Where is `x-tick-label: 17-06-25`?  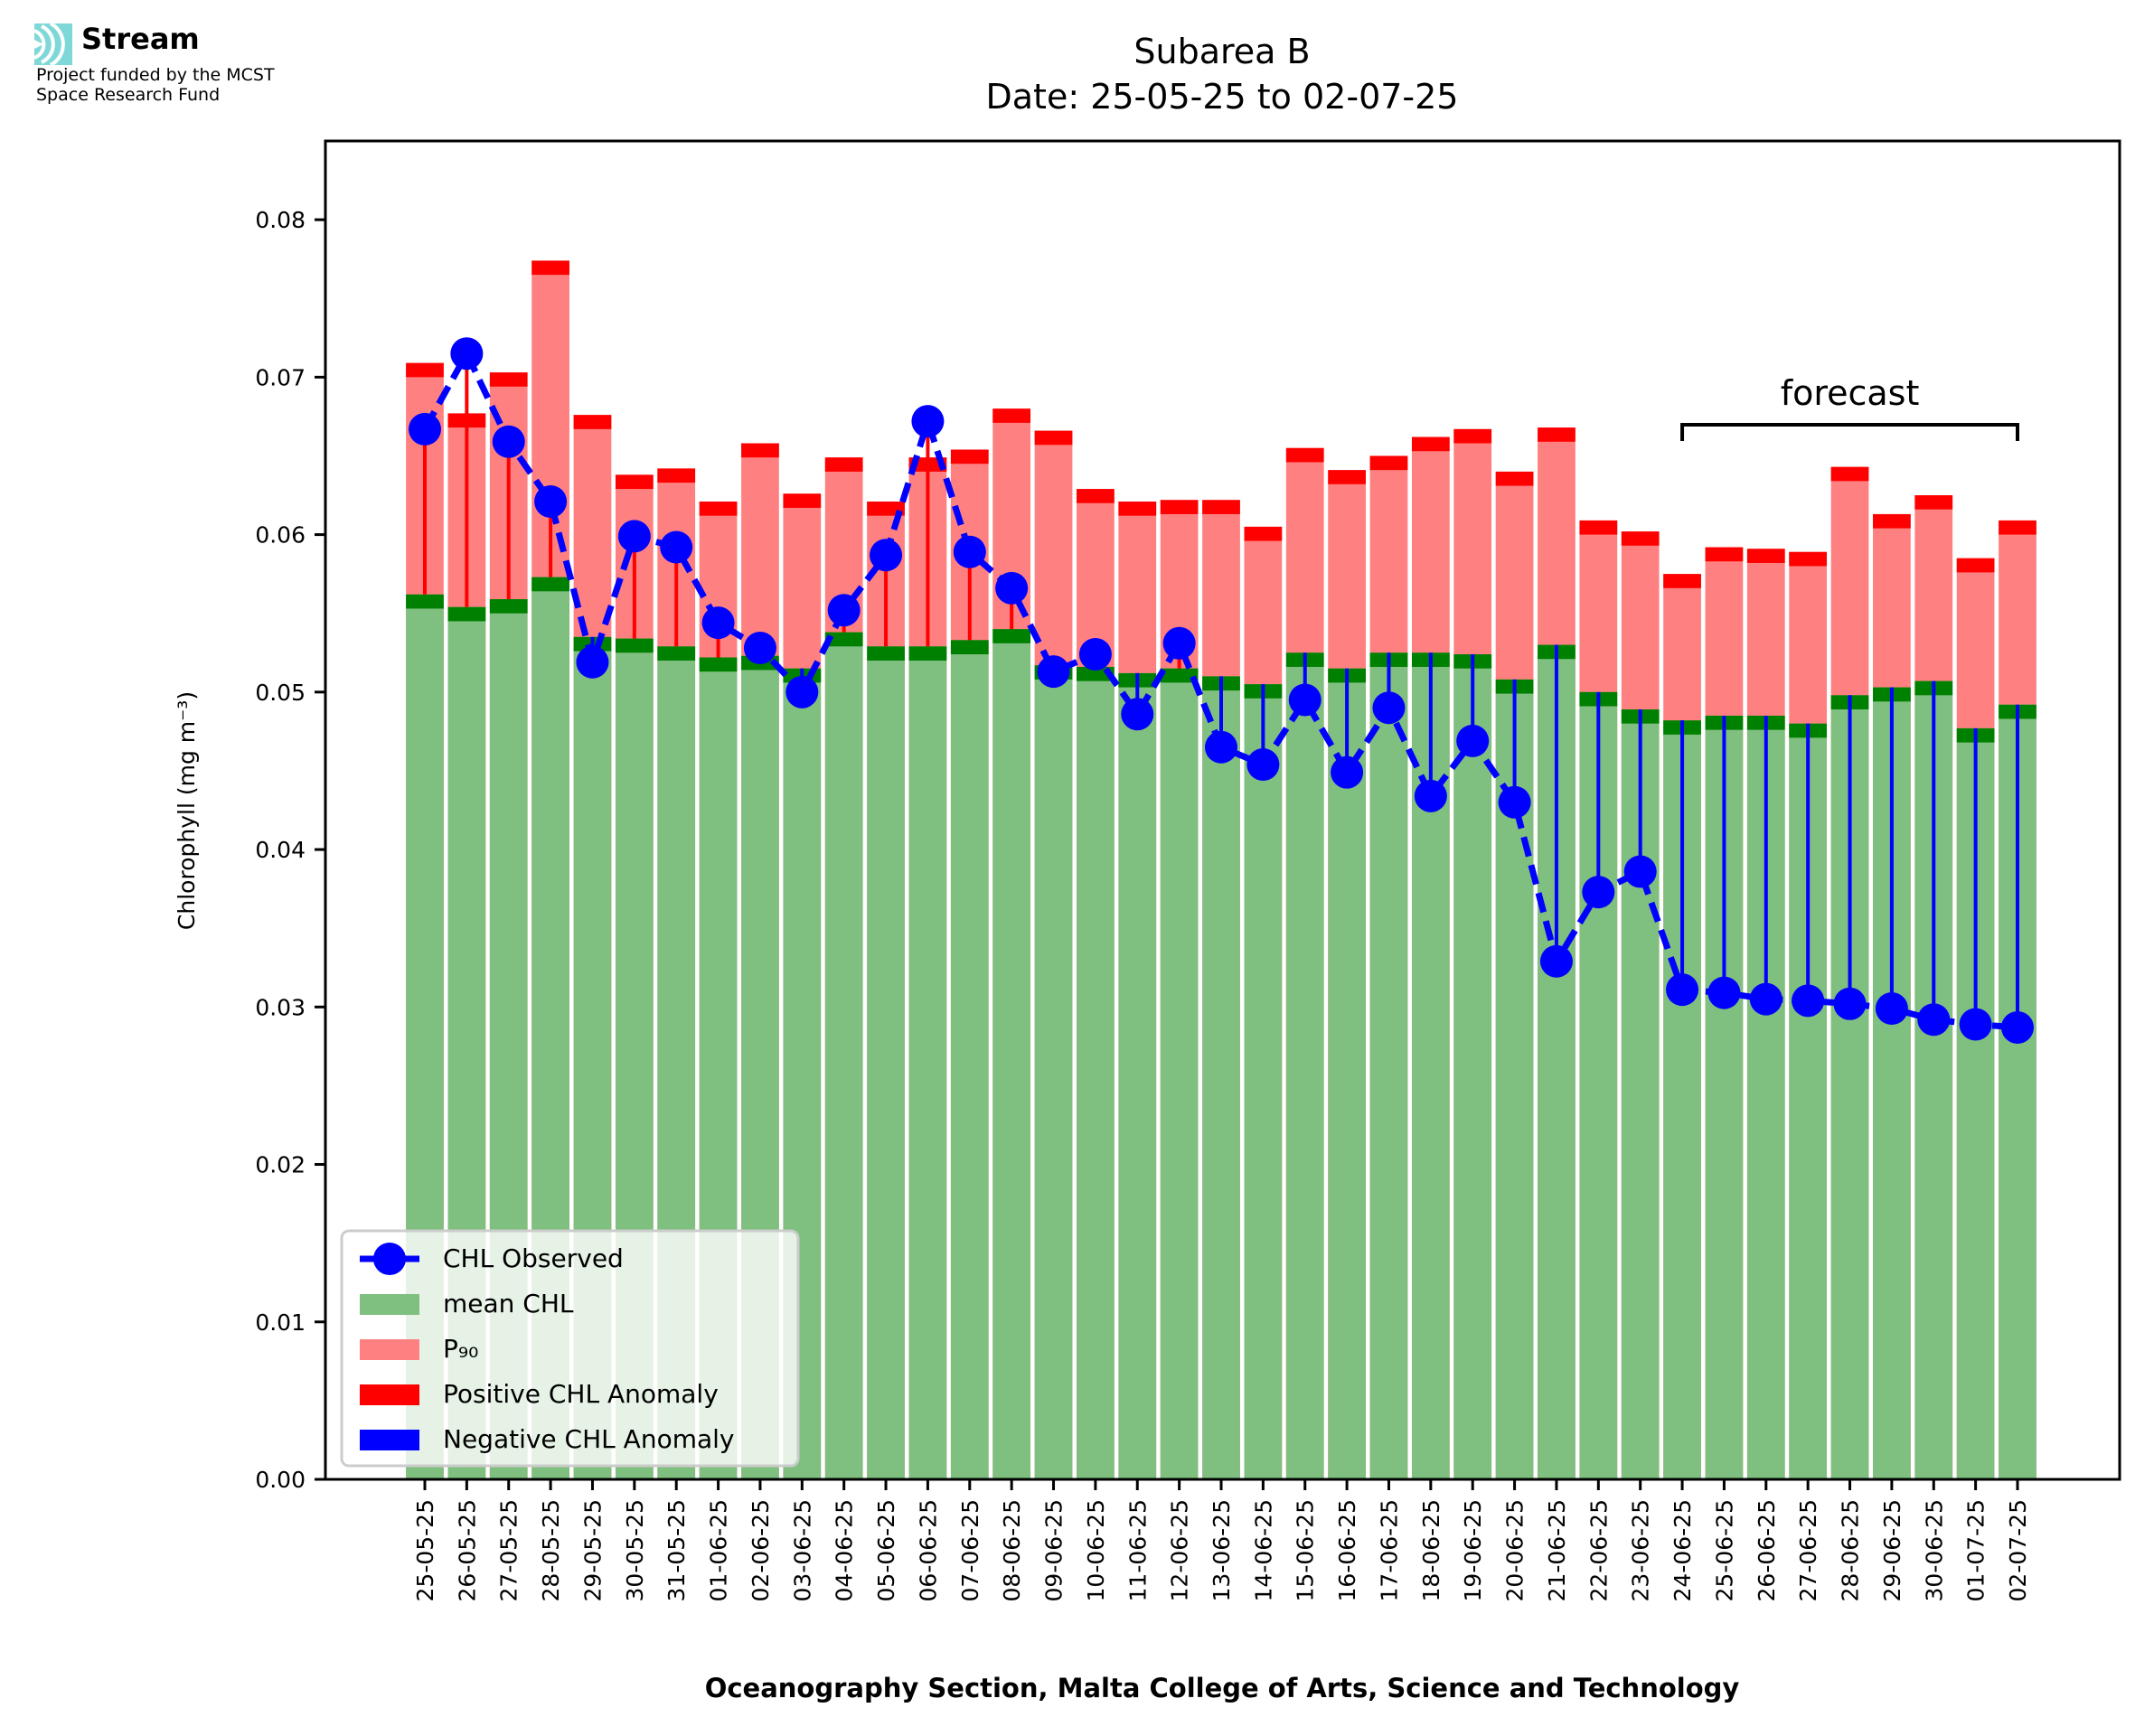 x-tick-label: 17-06-25 is located at coordinates (1389, 1550).